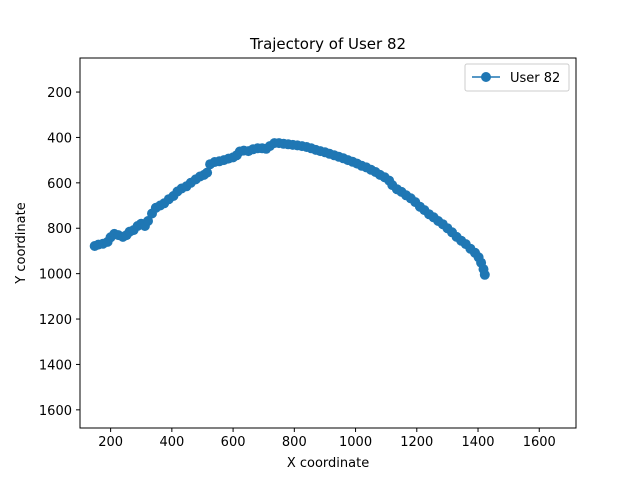 This screenshot has width=640, height=480. I want to click on y-tick-label: 1400, so click(55, 365).